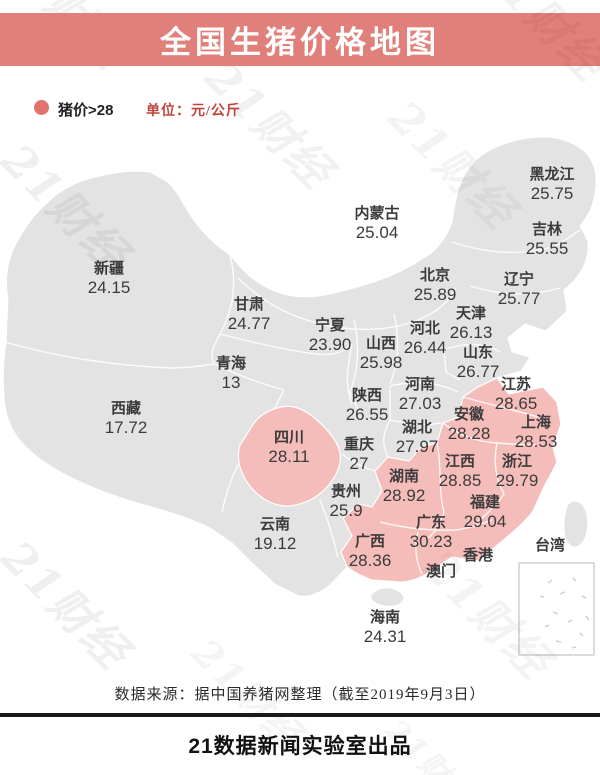 The image size is (600, 775). What do you see at coordinates (387, 597) in the screenshot?
I see `hainan-island` at bounding box center [387, 597].